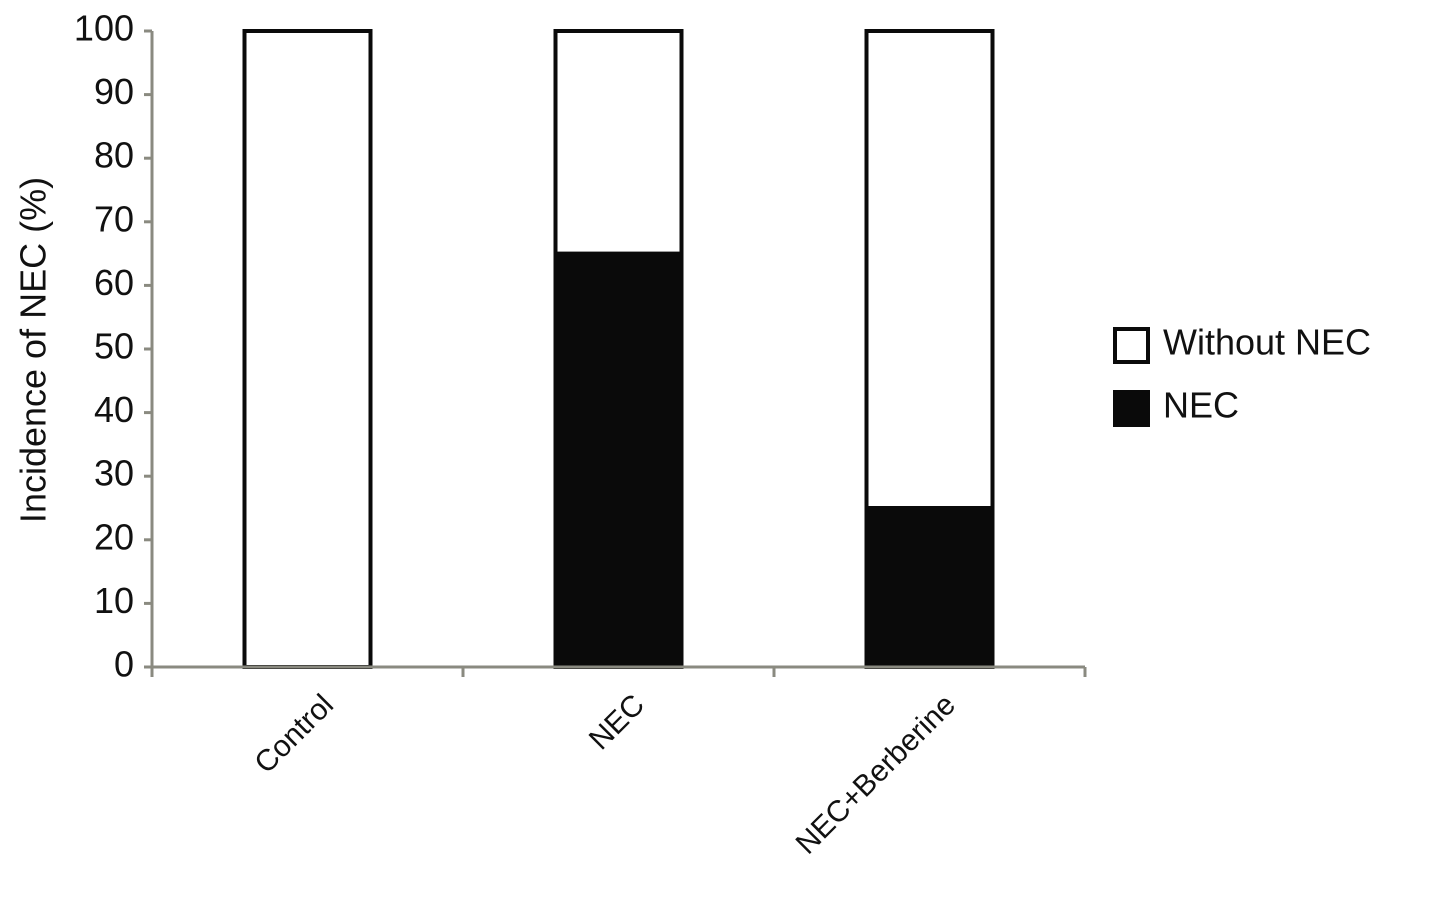 The image size is (1441, 914). Describe the element at coordinates (124, 664) in the screenshot. I see `y-tick-label: 0` at that location.